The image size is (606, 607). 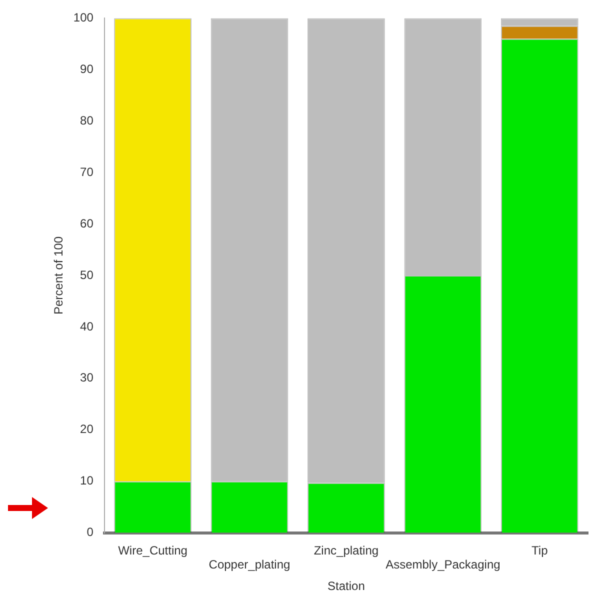 What do you see at coordinates (87, 481) in the screenshot?
I see `y-tick-label: 10` at bounding box center [87, 481].